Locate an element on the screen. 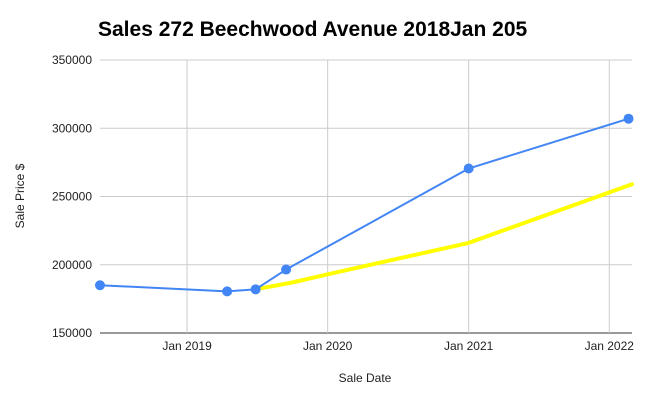 This screenshot has height=404, width=647. y-tick-label: 200000 is located at coordinates (72, 265).